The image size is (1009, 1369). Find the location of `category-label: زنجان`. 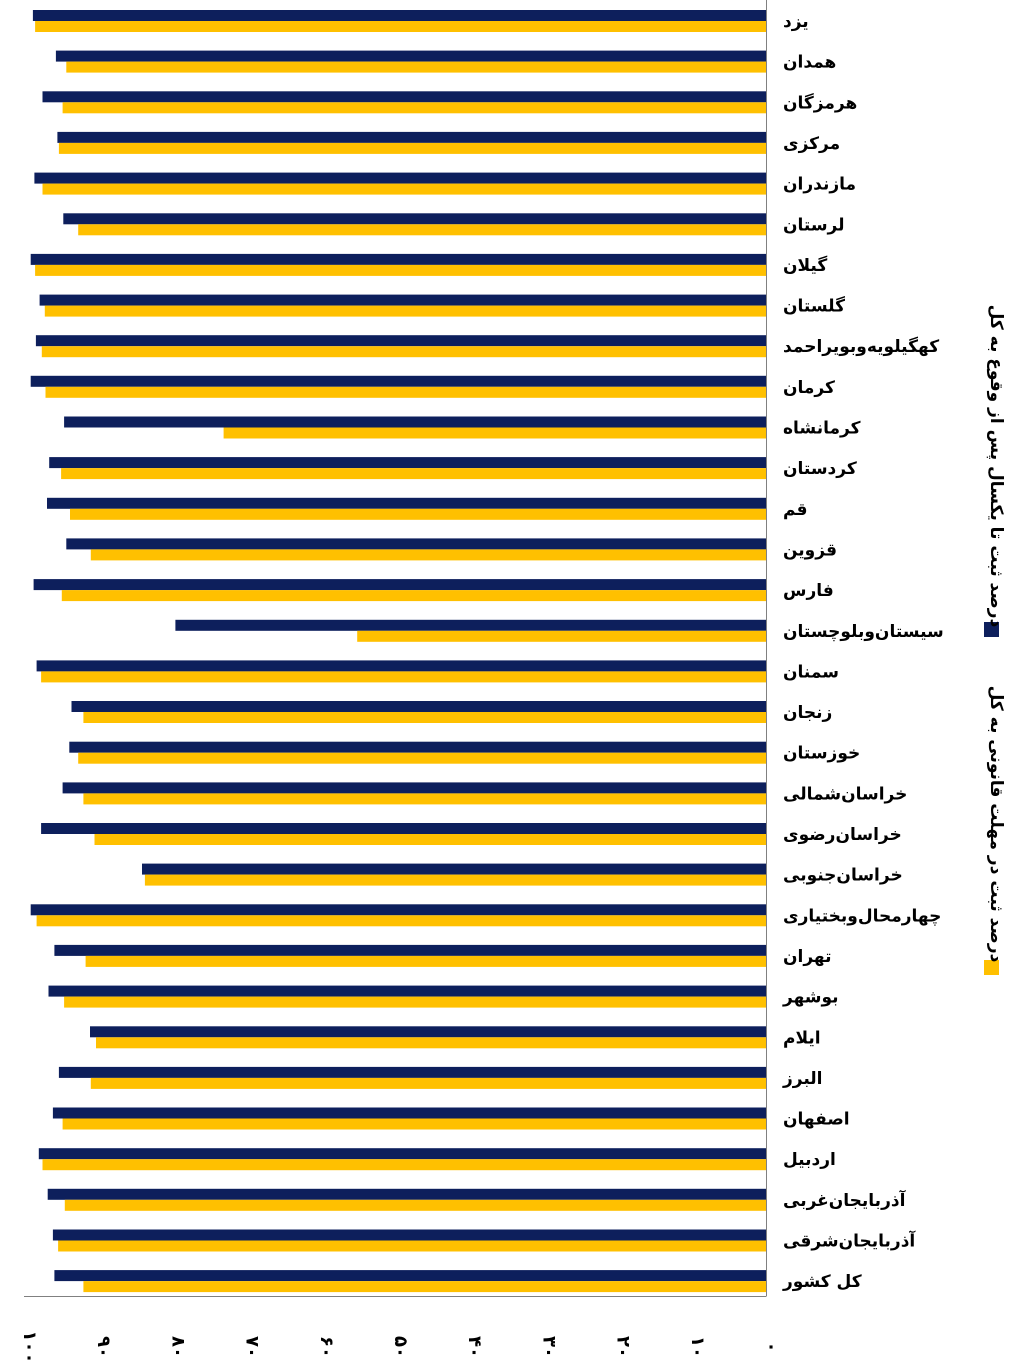

category-label: زنجان is located at coordinates (807, 713).